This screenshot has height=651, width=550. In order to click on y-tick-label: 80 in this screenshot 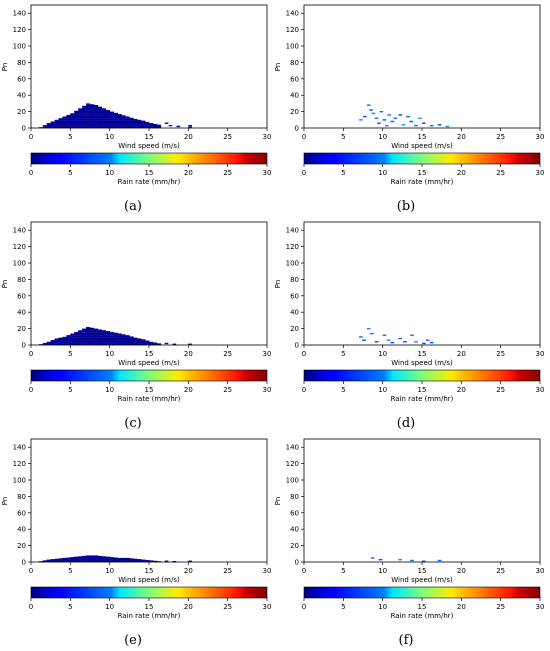, I will do `click(294, 63)`.